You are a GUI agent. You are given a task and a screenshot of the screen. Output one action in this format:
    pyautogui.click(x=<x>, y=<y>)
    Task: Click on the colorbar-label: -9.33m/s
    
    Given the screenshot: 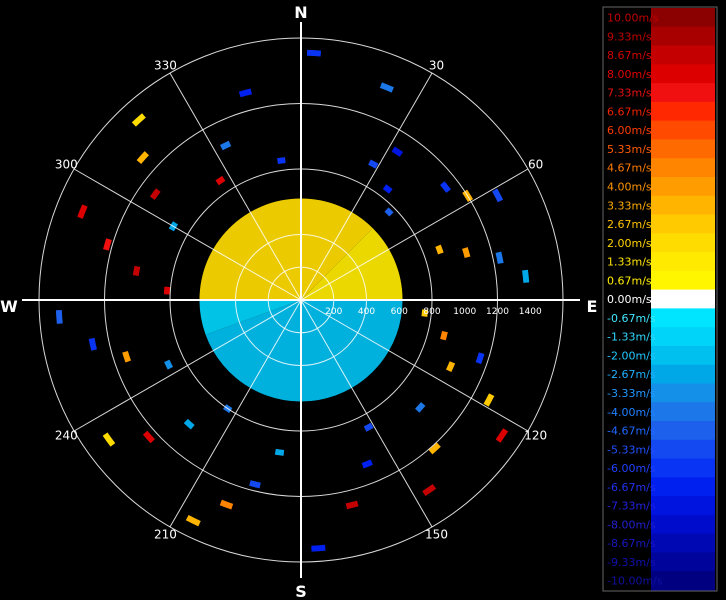 What is the action you would take?
    pyautogui.click(x=631, y=562)
    